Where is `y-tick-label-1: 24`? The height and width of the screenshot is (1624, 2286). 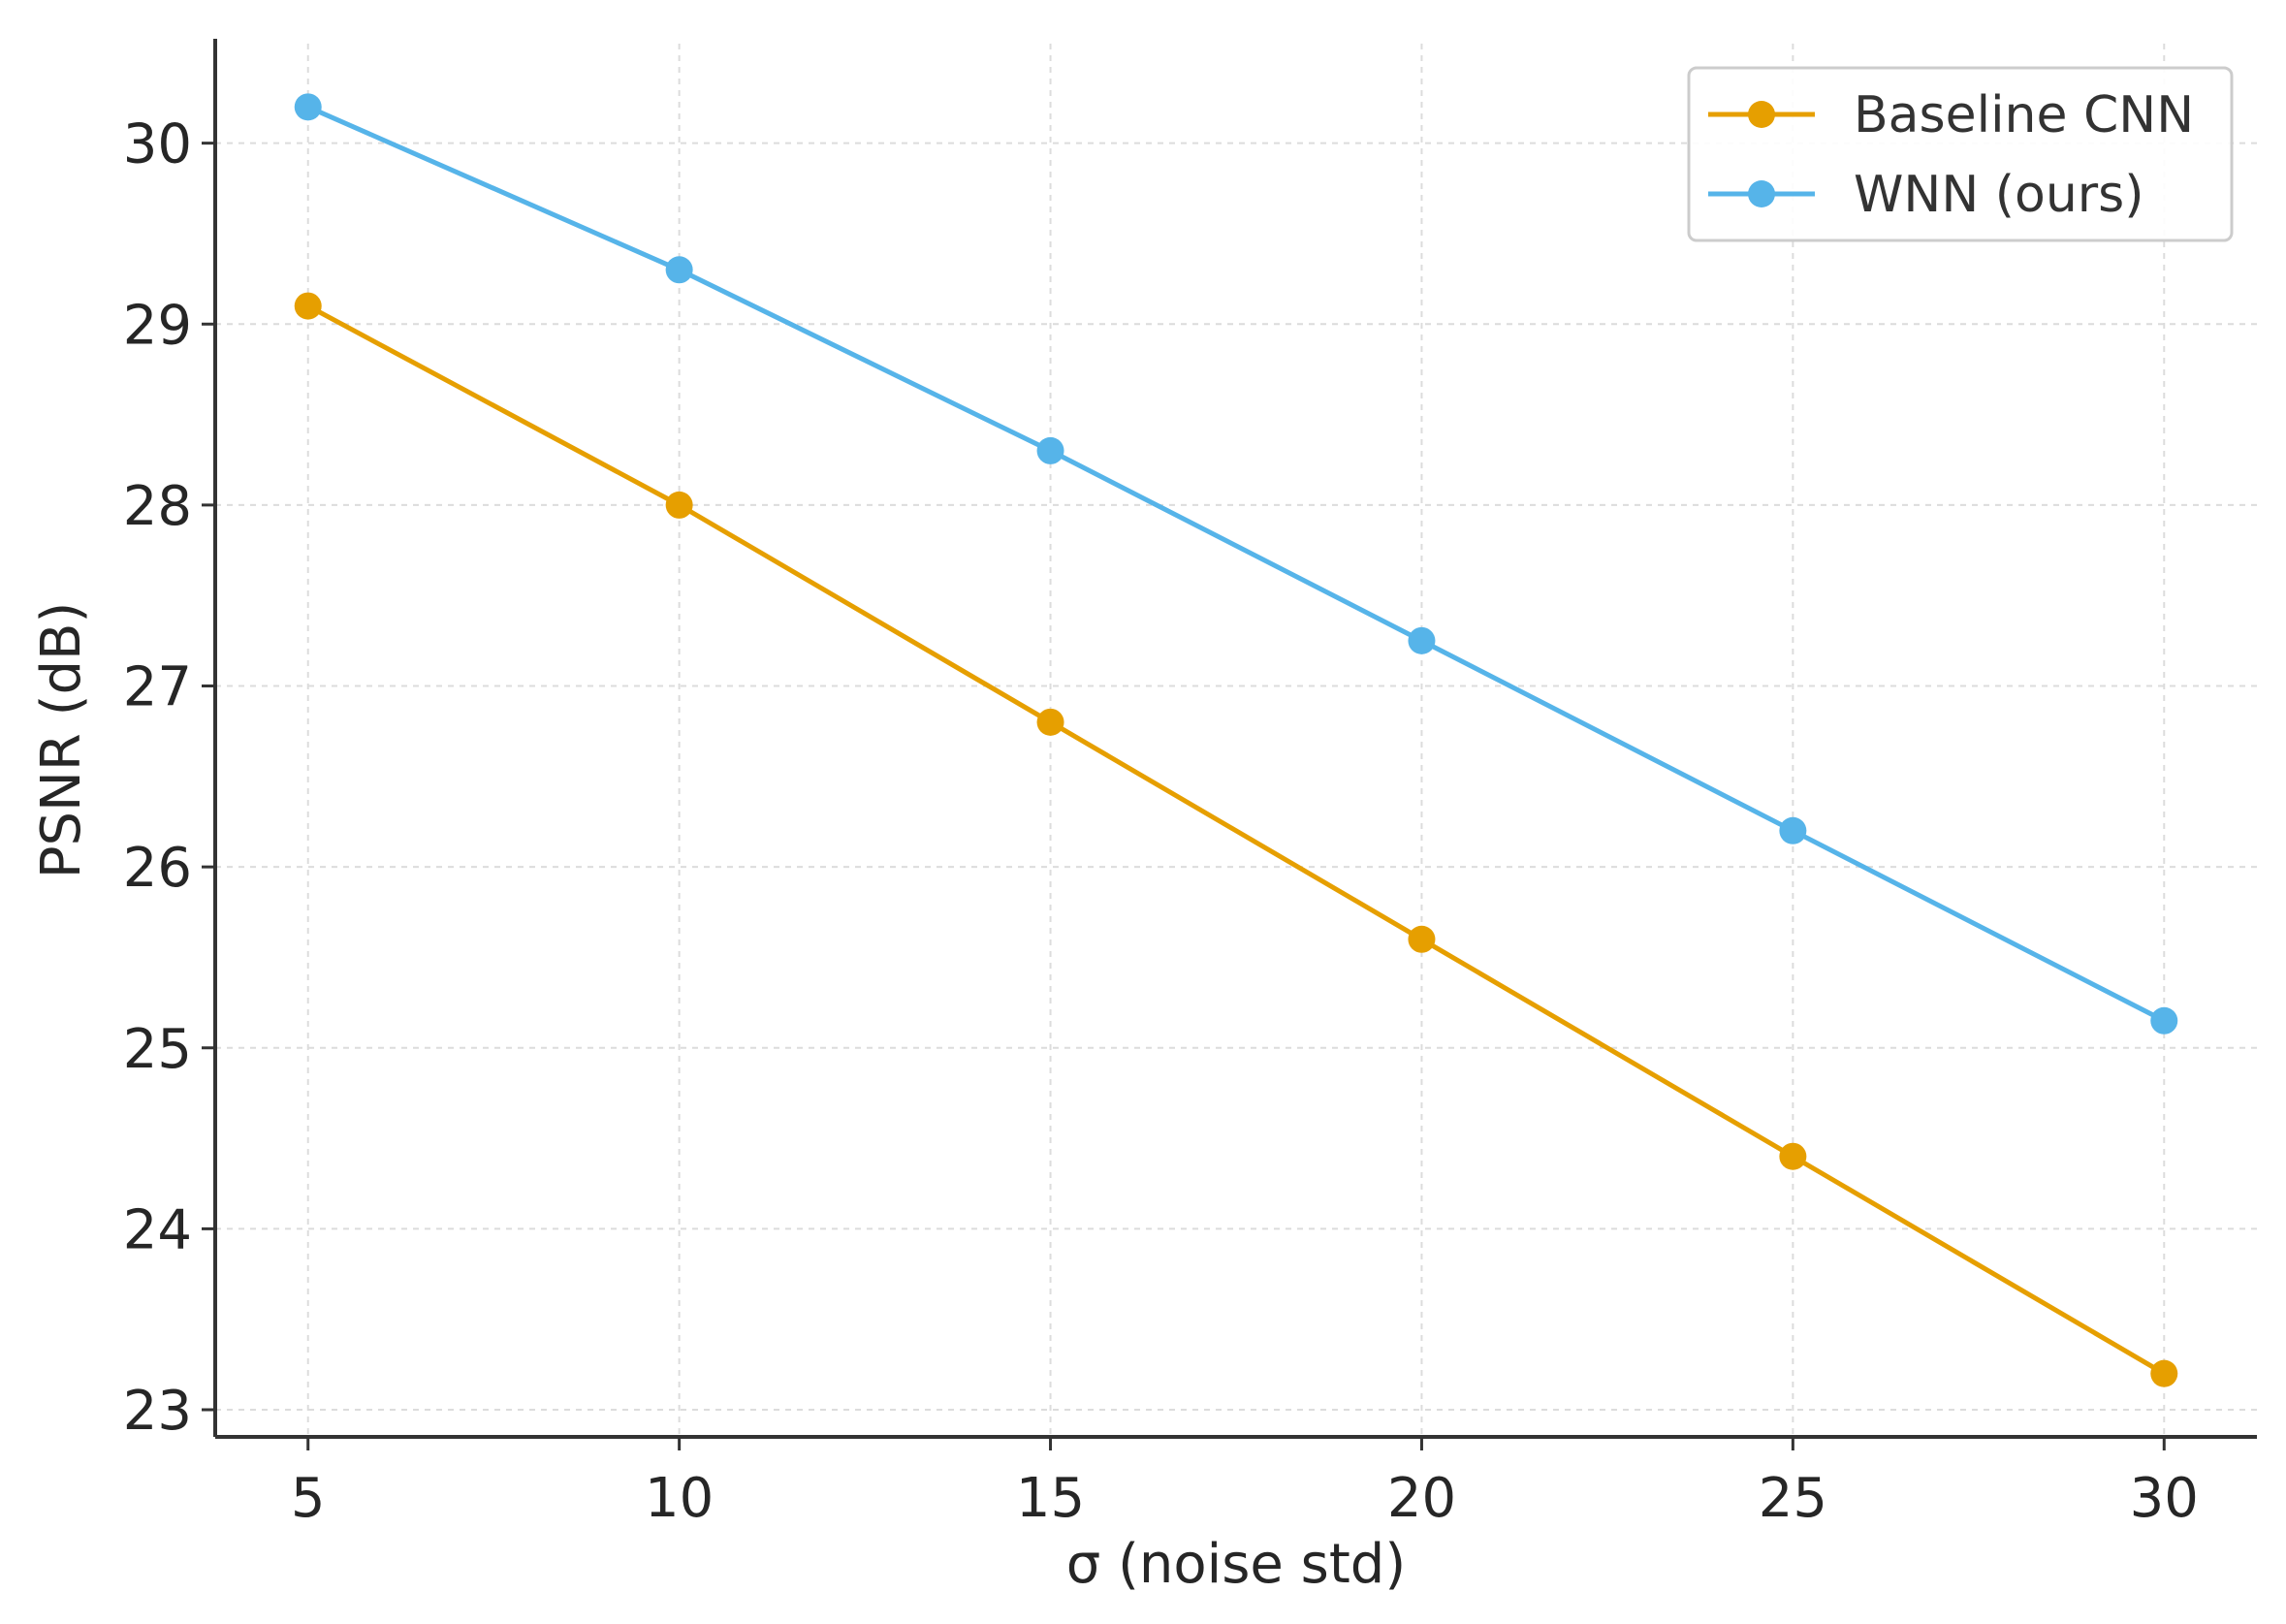
y-tick-label-1: 24 is located at coordinates (157, 1229).